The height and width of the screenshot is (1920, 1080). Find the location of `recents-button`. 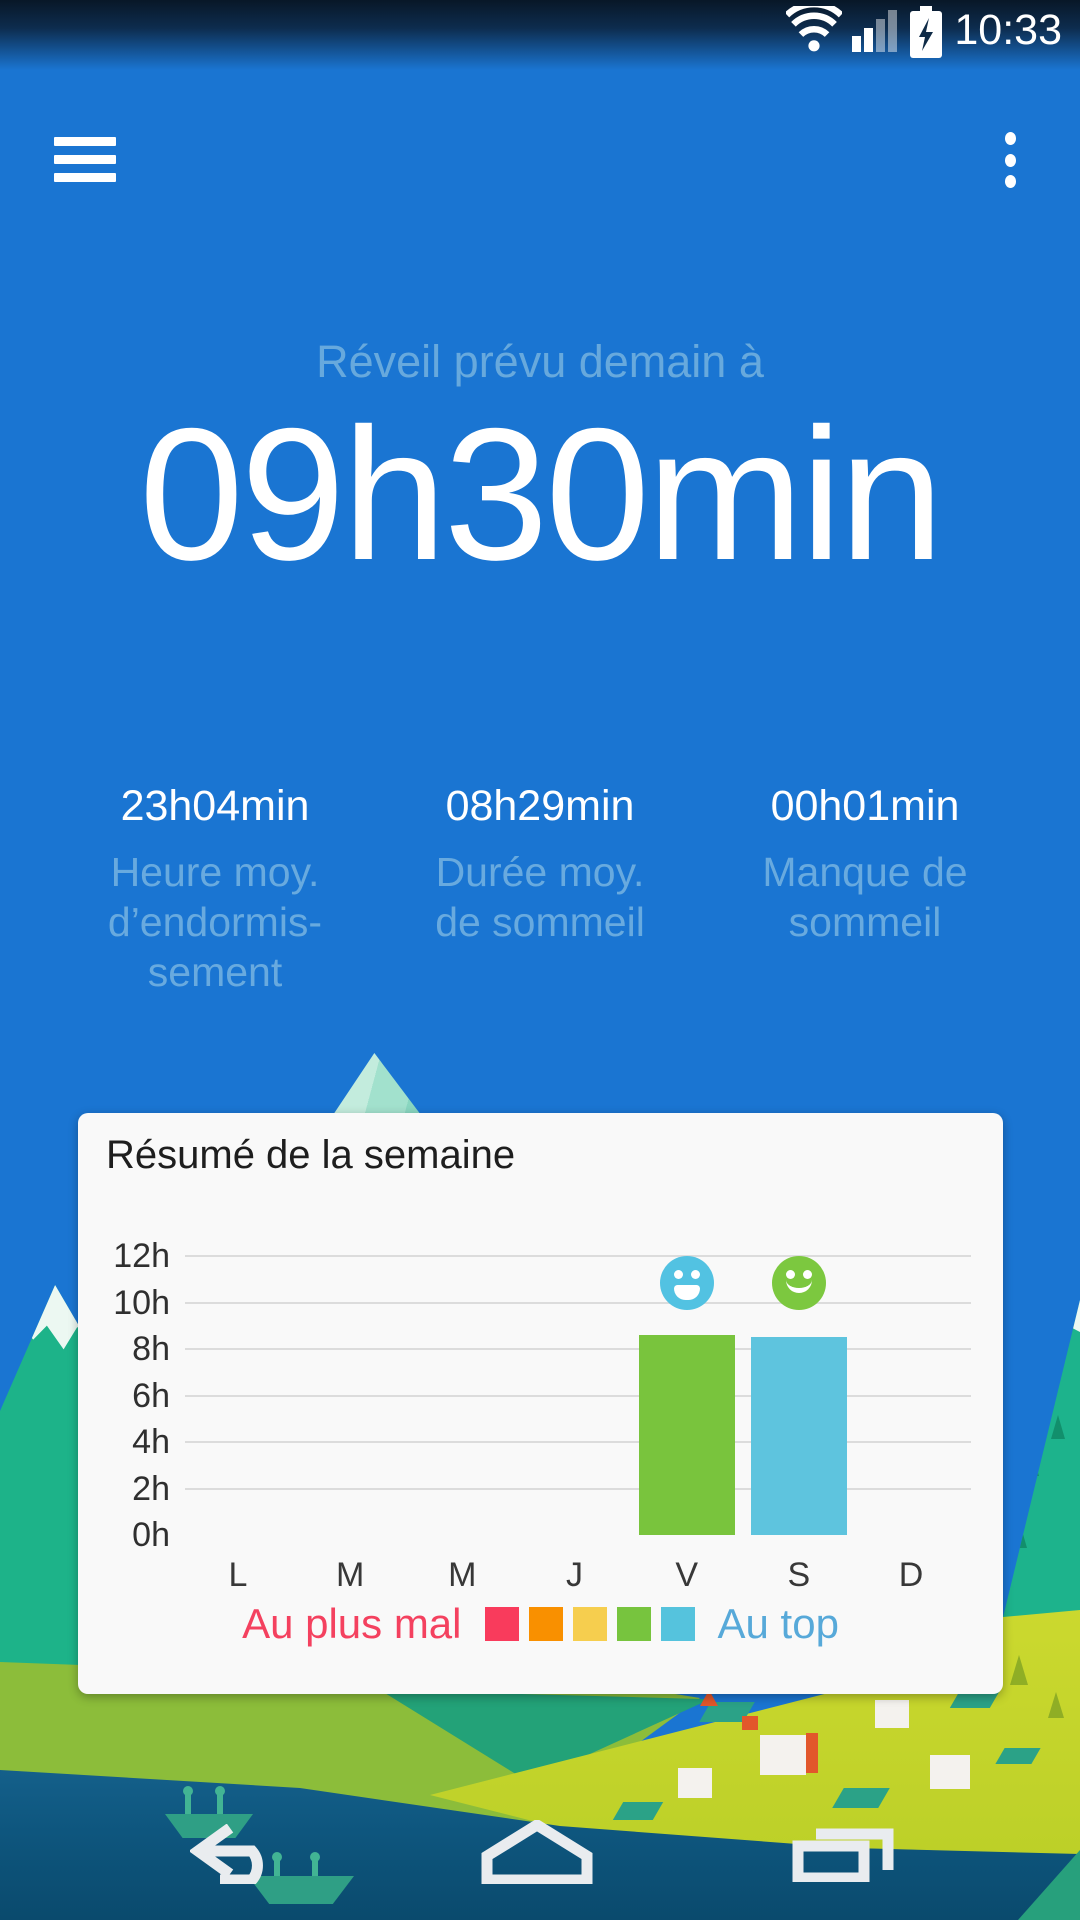

recents-button is located at coordinates (843, 1854).